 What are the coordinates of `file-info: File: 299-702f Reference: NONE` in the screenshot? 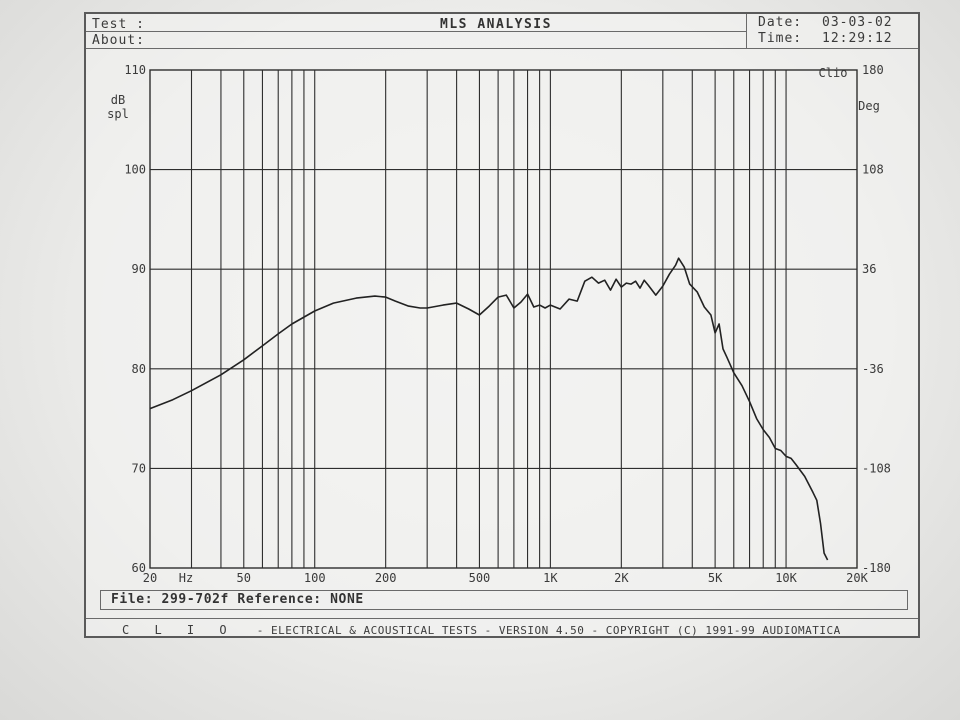 It's located at (504, 600).